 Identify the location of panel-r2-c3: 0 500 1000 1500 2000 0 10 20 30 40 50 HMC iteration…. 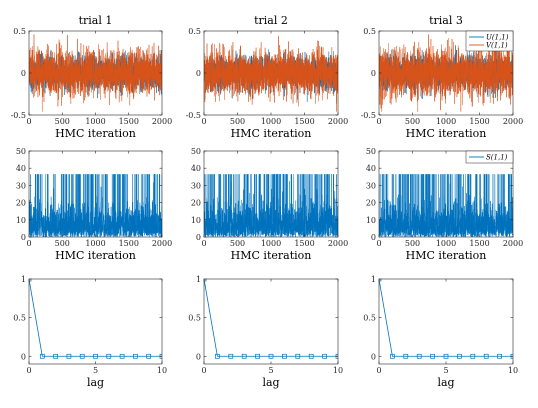
(444, 204).